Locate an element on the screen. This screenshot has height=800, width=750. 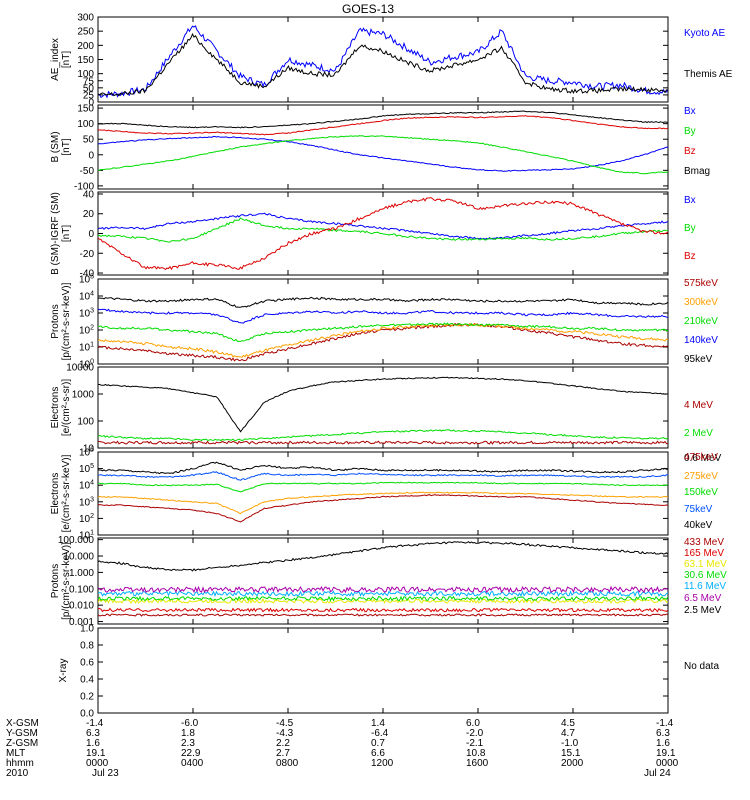
ephemeris-value: 0800 is located at coordinates (287, 763).